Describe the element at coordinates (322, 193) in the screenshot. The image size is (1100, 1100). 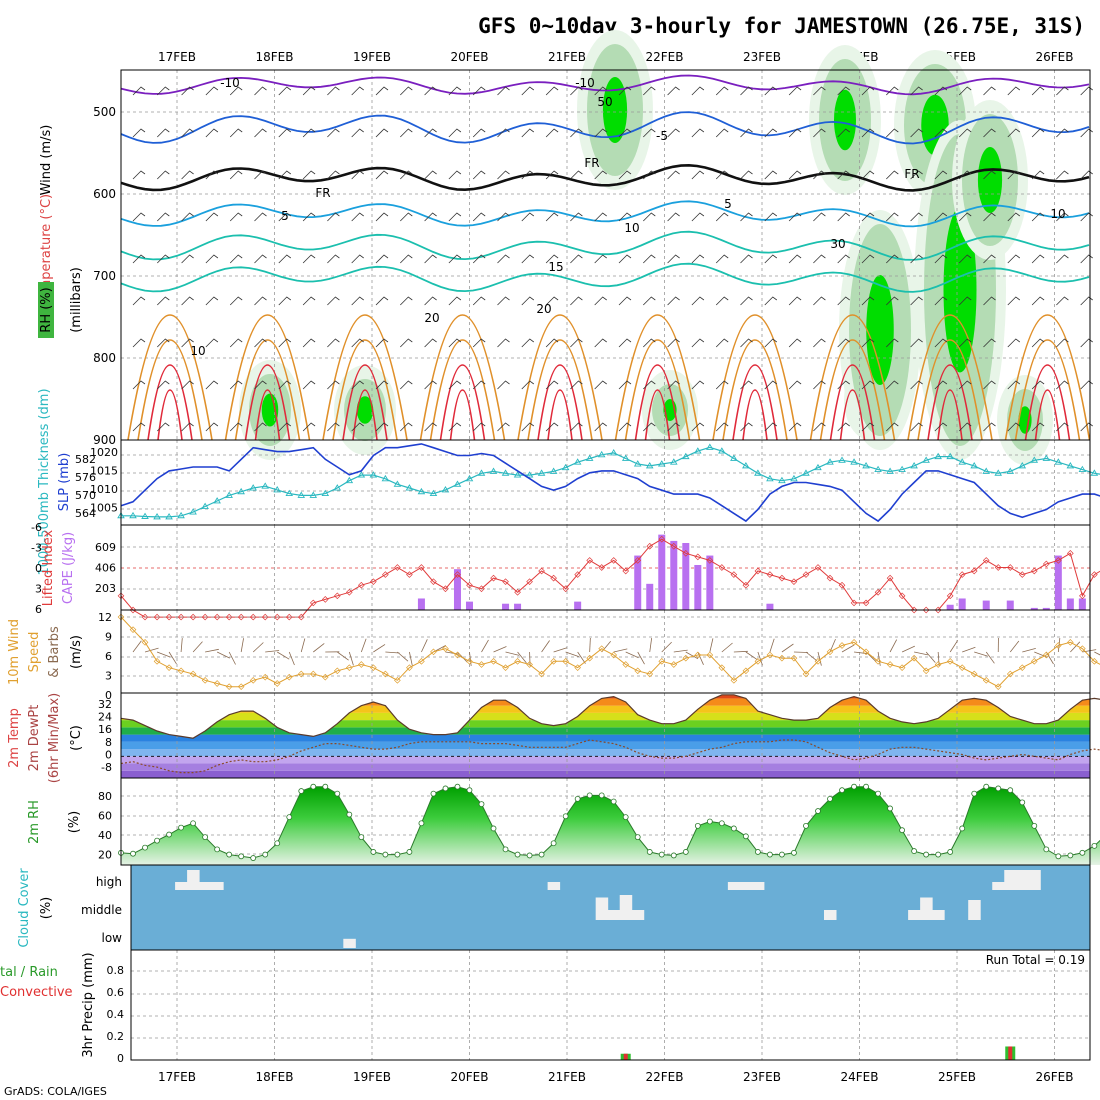
I see `contour-label: FR` at that location.